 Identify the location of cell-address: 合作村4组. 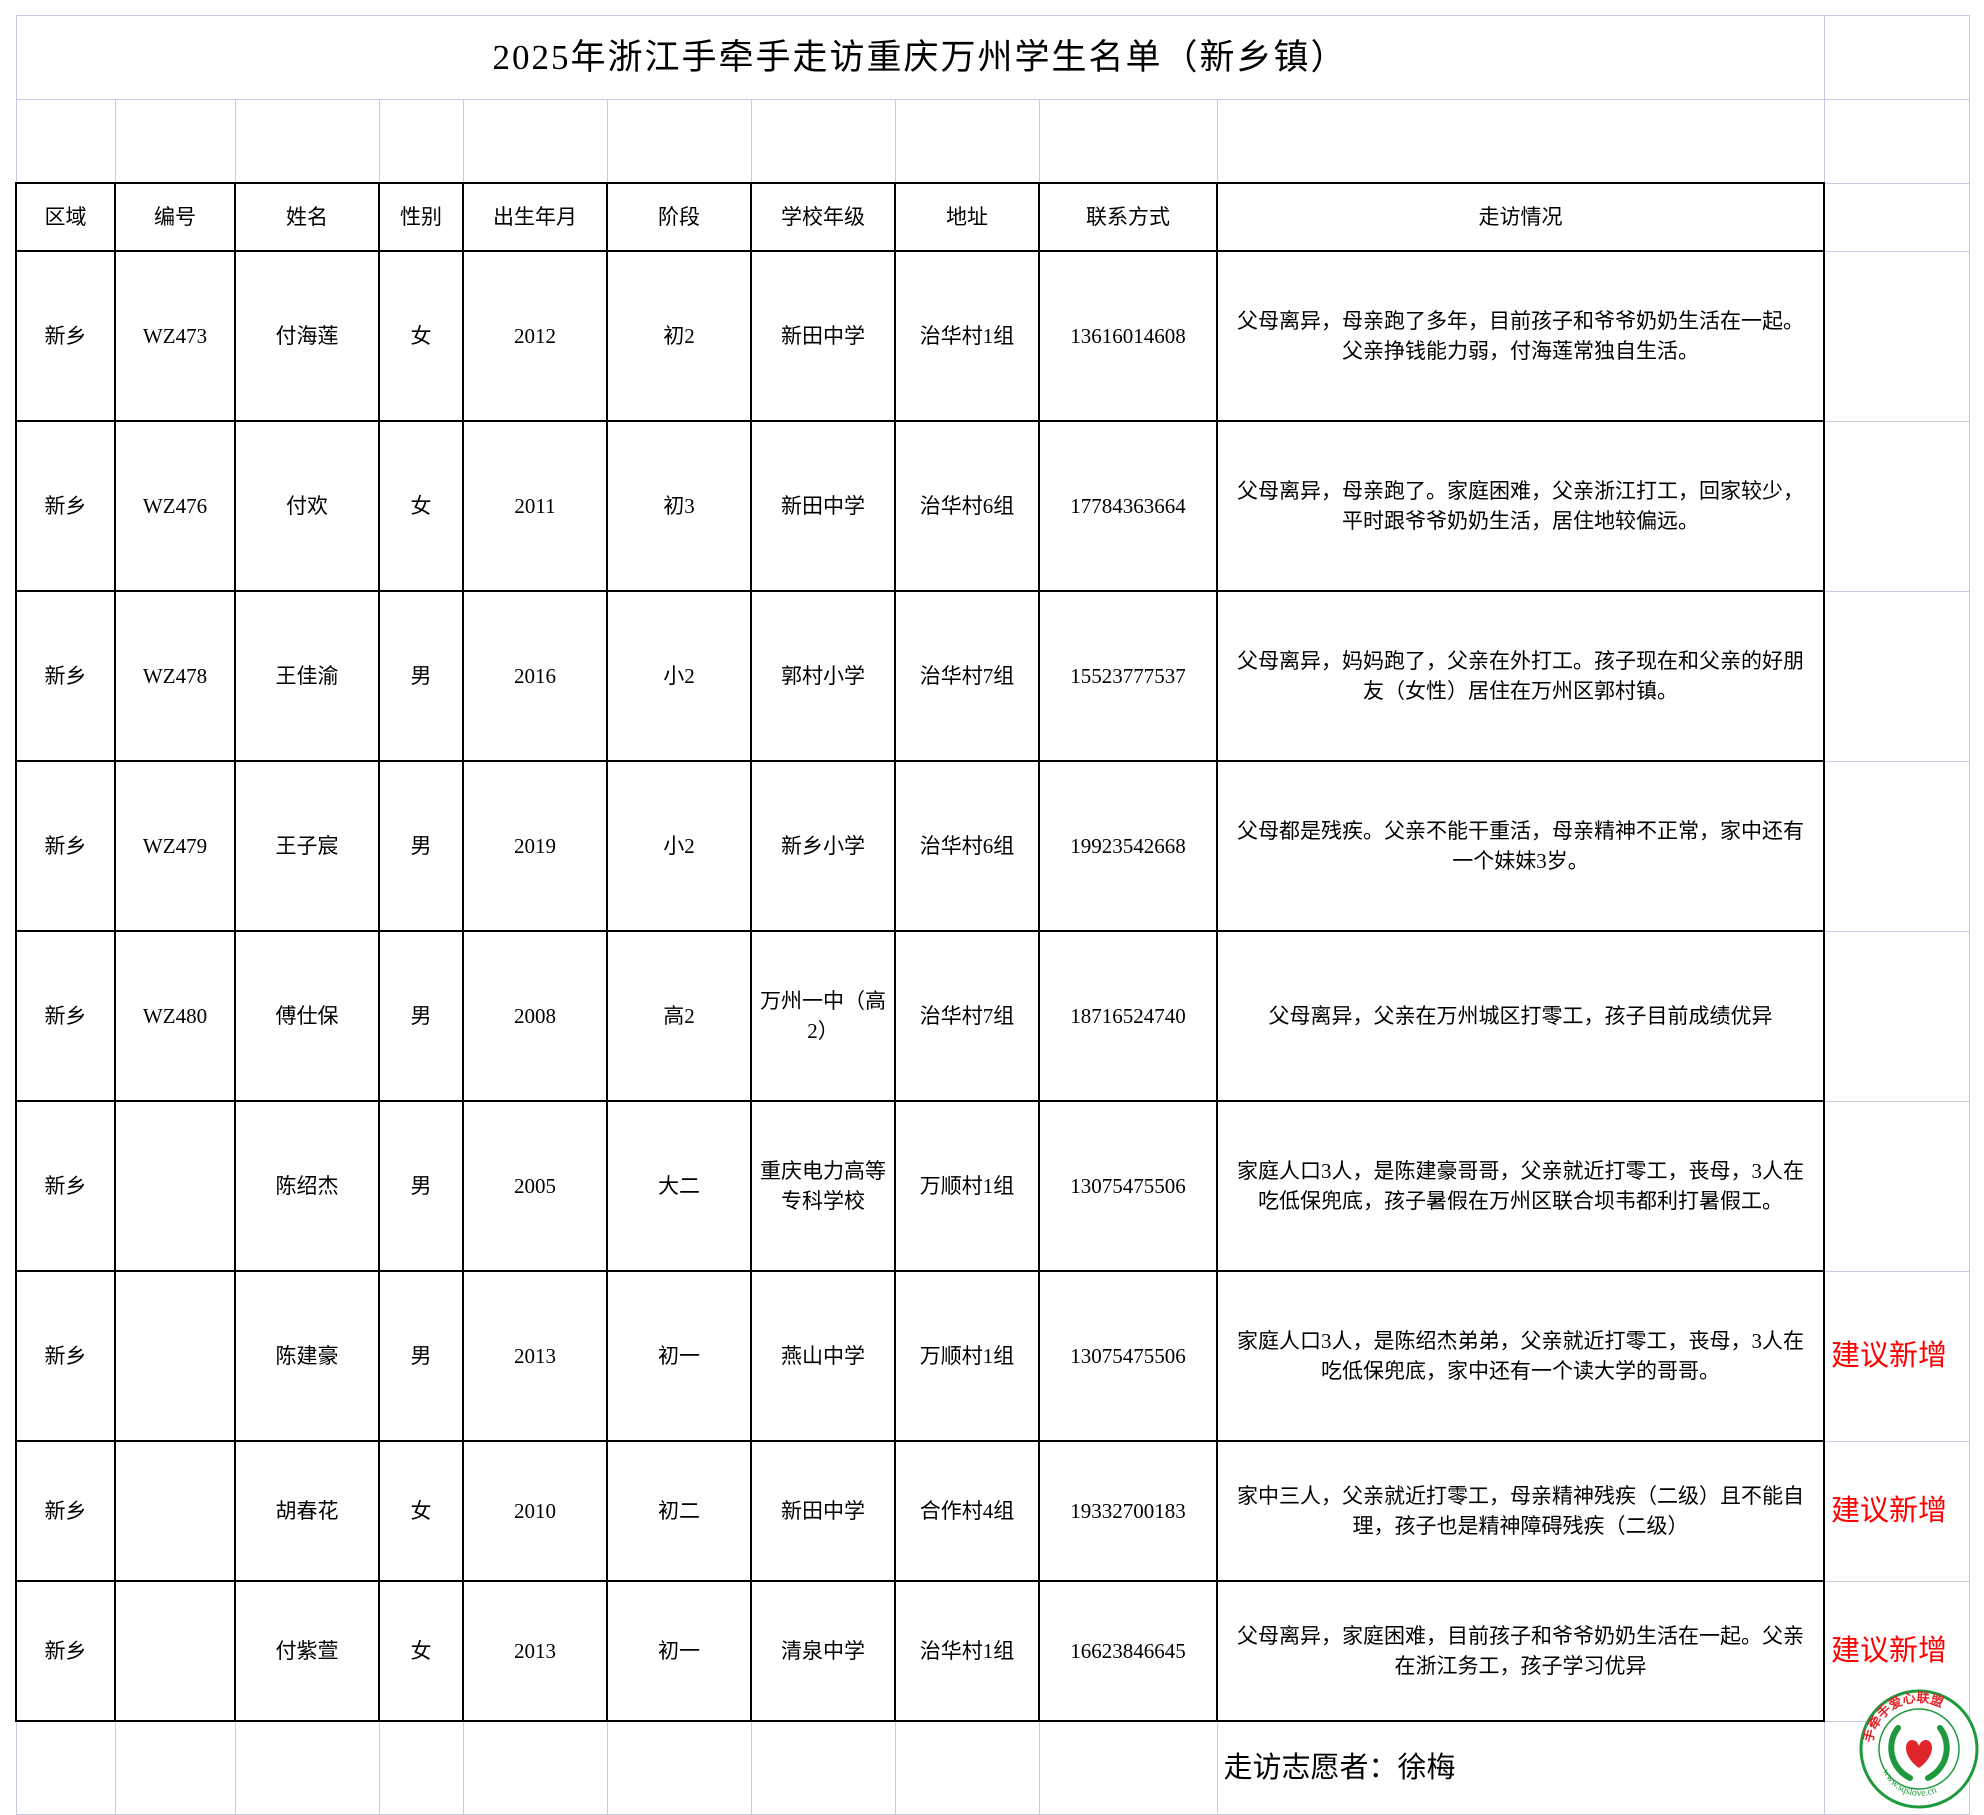
(967, 1511).